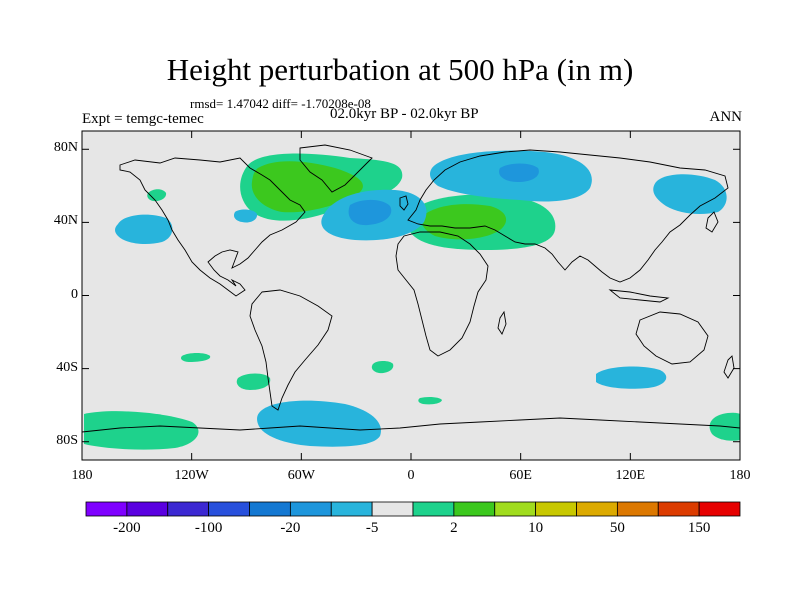 This screenshot has width=800, height=600. I want to click on lon-tick-label: 120E, so click(630, 475).